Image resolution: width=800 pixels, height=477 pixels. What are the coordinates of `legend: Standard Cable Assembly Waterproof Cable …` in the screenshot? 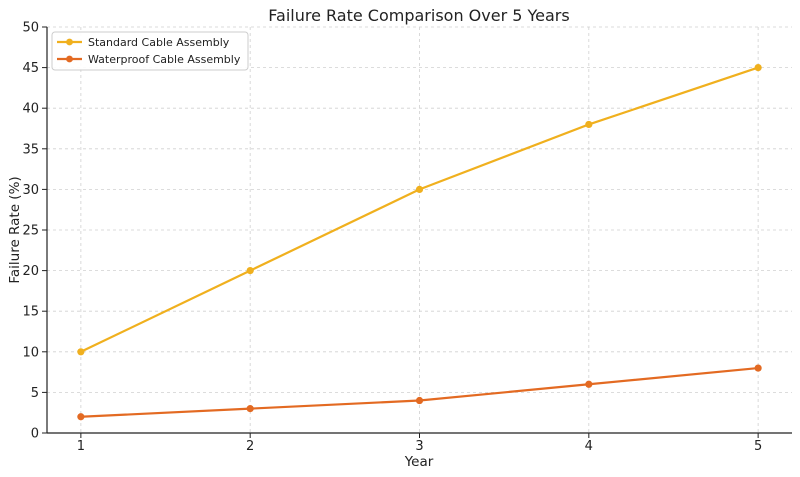 It's located at (150, 51).